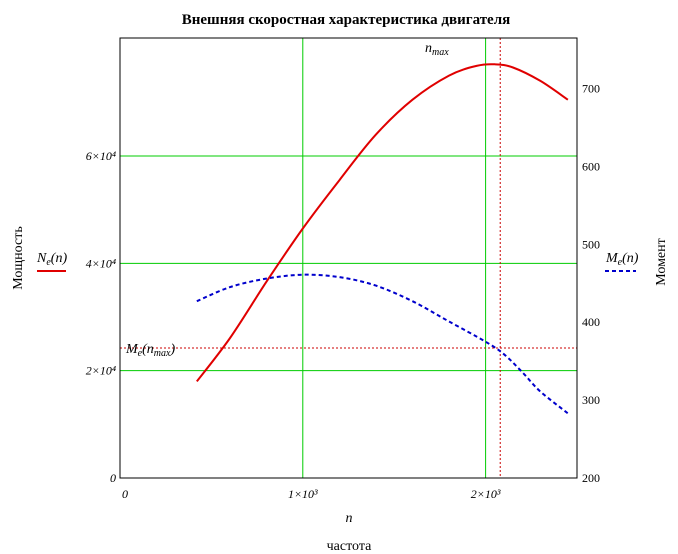 This screenshot has height=554, width=678. What do you see at coordinates (18, 257) in the screenshot?
I see `y-left-axis-label: Мощность` at bounding box center [18, 257].